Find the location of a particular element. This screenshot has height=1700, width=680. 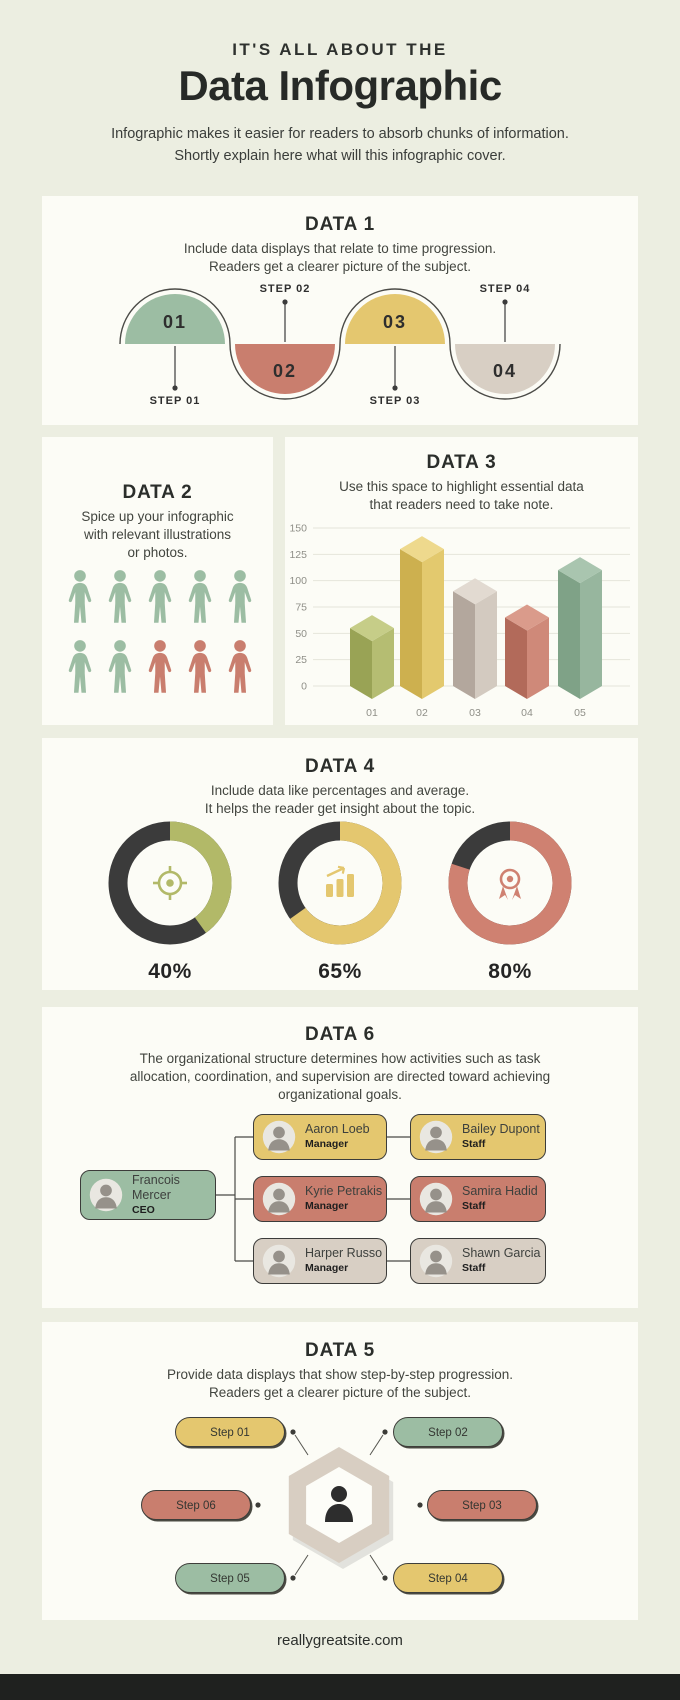

step-pill-step-05: Step 05 is located at coordinates (230, 1578).